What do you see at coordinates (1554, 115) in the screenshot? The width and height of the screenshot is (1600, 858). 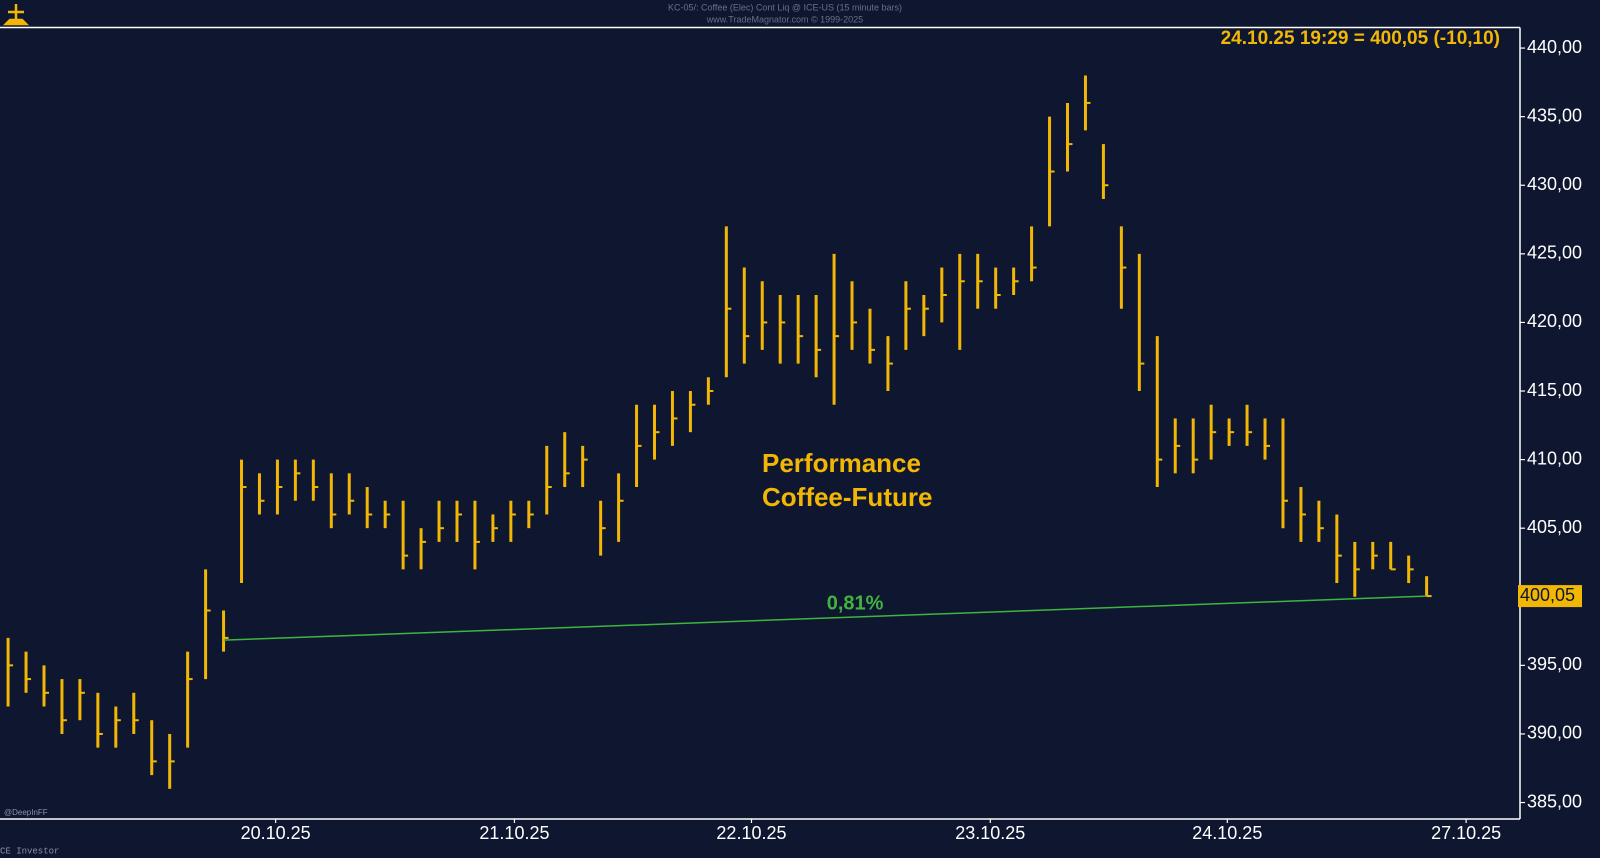 I see `y-tick-label: 435,00` at bounding box center [1554, 115].